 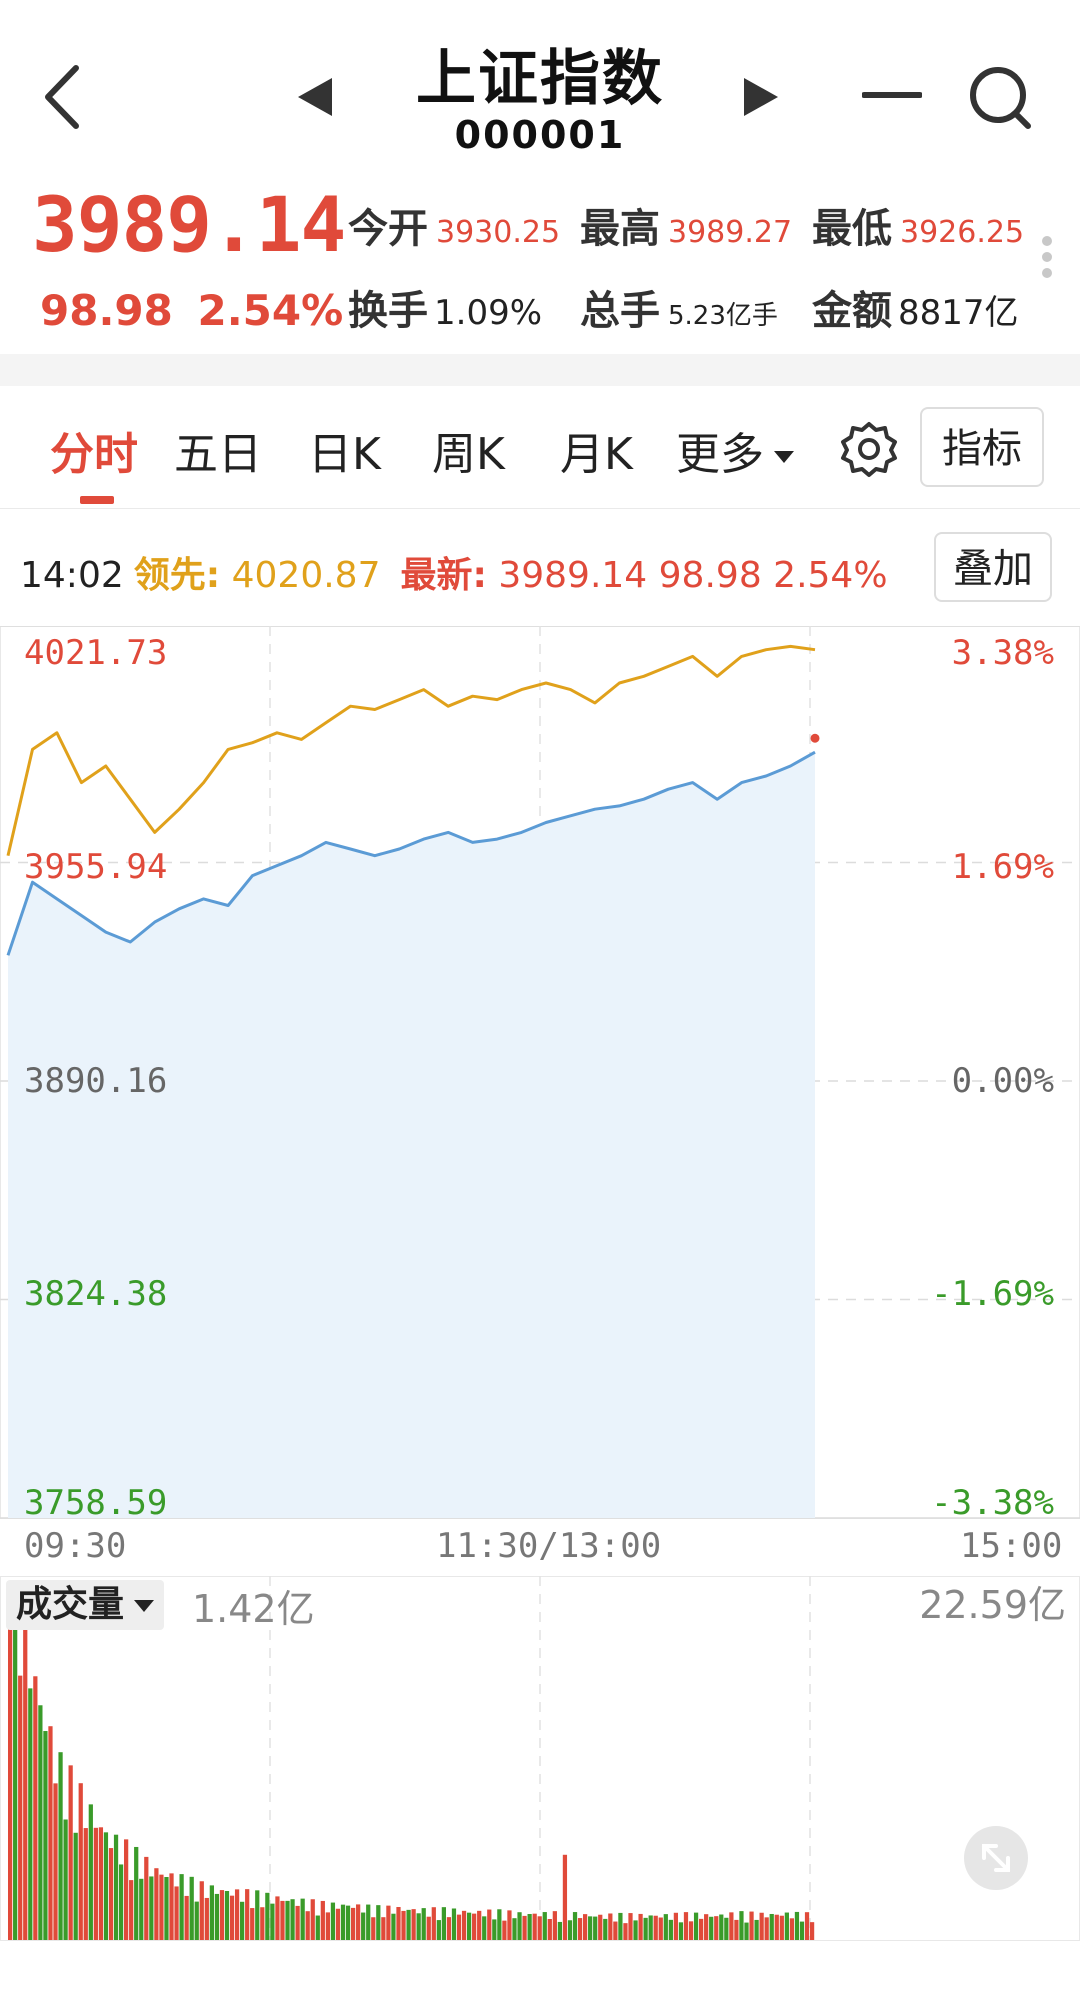 What do you see at coordinates (540, 79) in the screenshot?
I see `page-title: 上证指数` at bounding box center [540, 79].